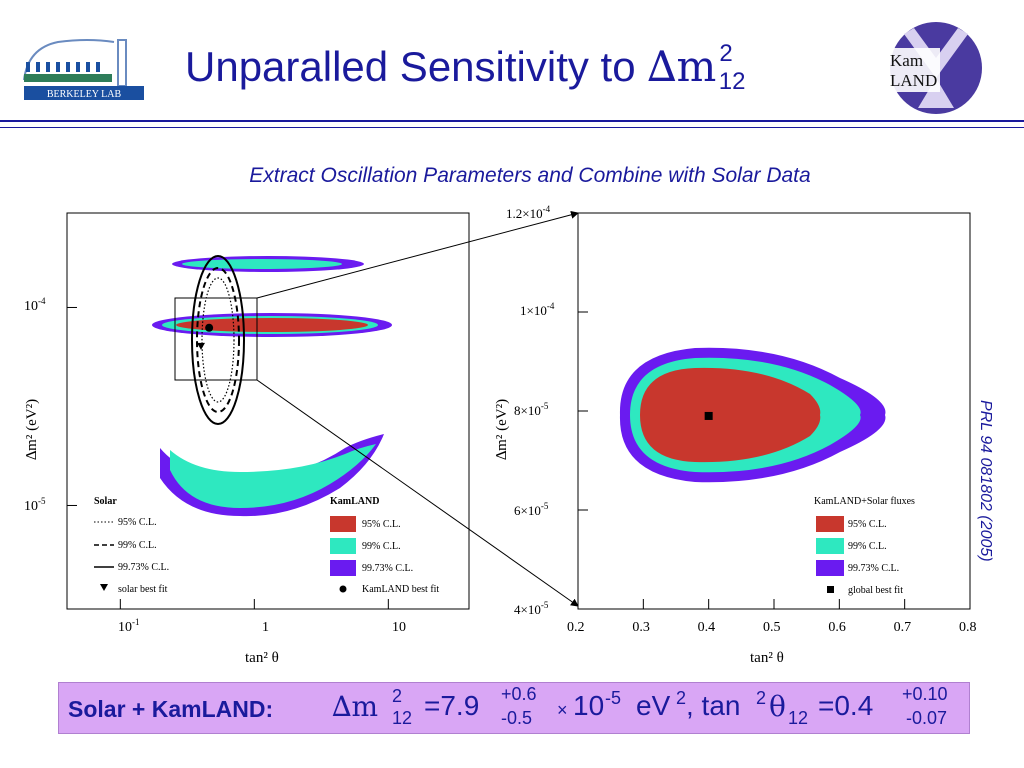 The width and height of the screenshot is (1024, 768). I want to click on result-dm-err-plus: +0.6, so click(519, 694).